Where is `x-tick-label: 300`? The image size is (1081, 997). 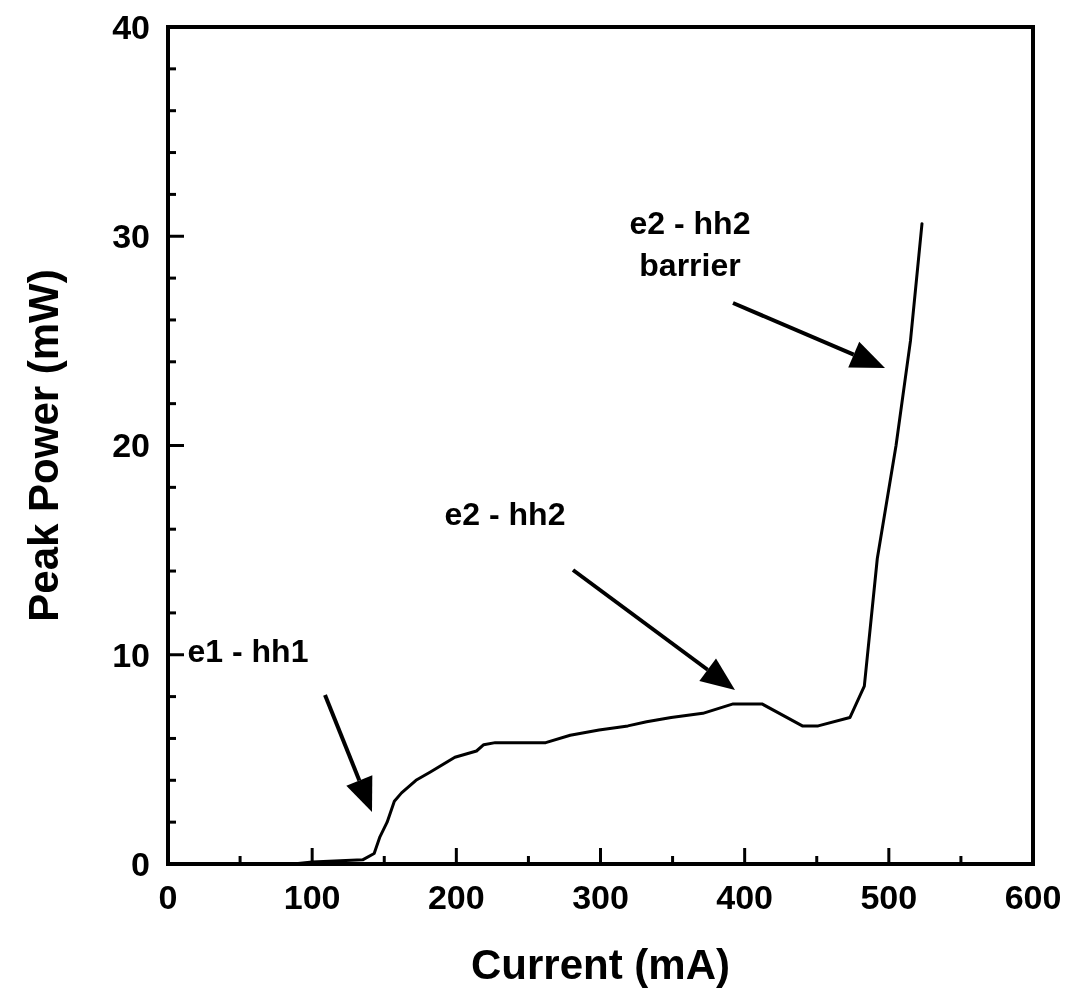
x-tick-label: 300 is located at coordinates (600, 897).